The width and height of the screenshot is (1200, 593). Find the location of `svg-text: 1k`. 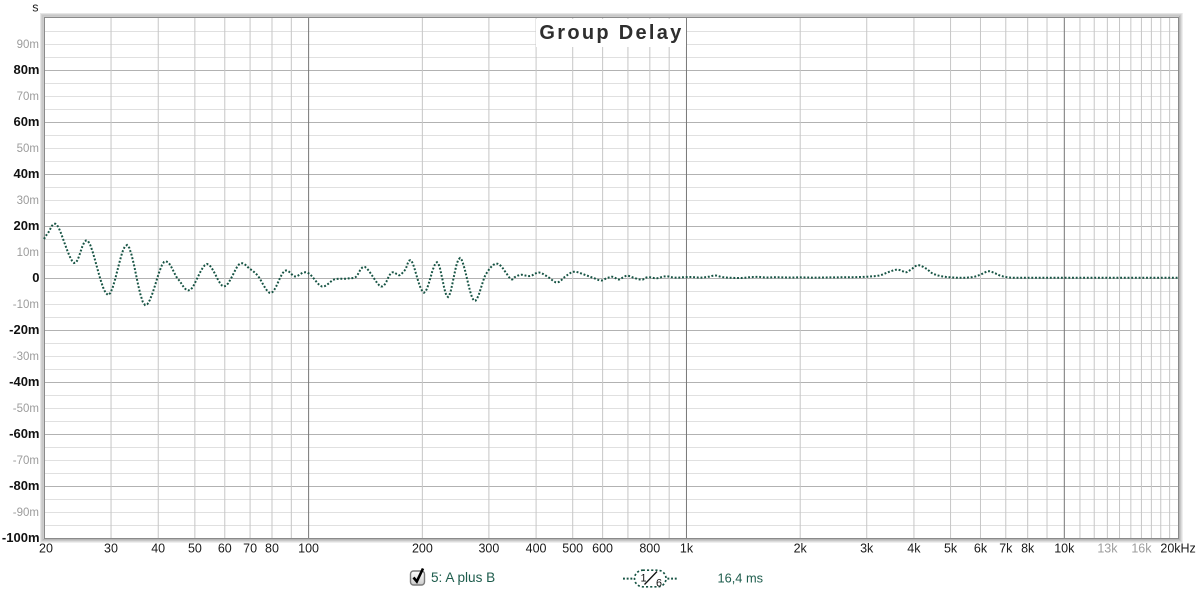

svg-text: 1k is located at coordinates (687, 549).